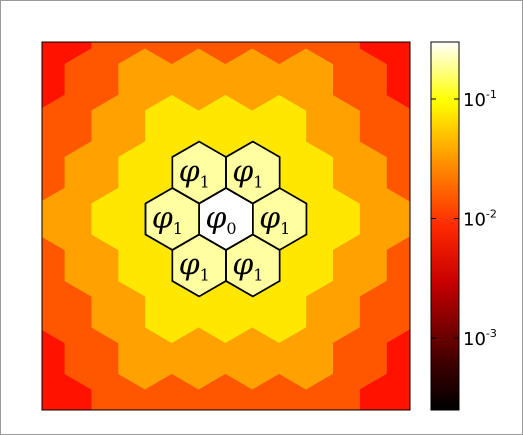 This screenshot has height=435, width=523. I want to click on phi0-label: φ0, so click(220, 219).